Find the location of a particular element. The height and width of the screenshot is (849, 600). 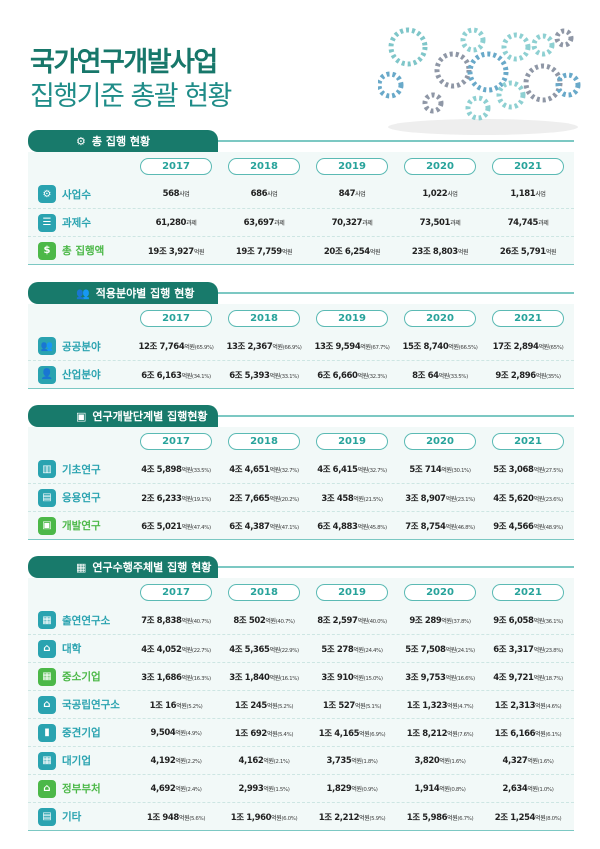

value: 19조 7,759 is located at coordinates (258, 251).